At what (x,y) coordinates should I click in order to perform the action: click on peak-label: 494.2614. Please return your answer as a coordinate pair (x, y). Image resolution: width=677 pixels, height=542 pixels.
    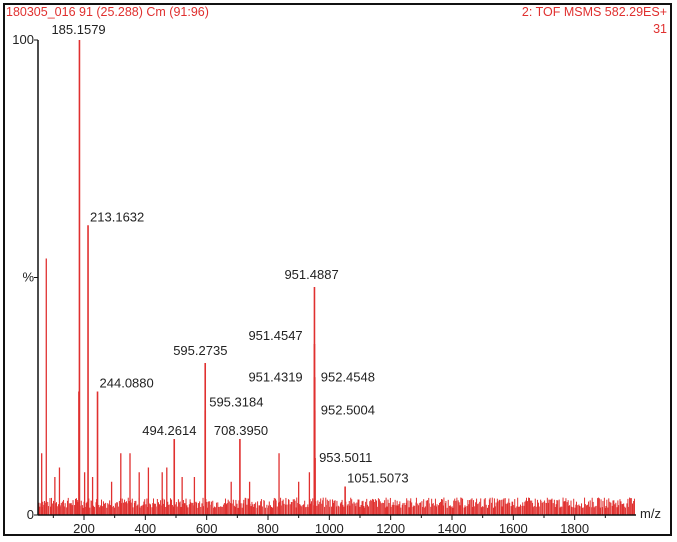
    Looking at the image, I should click on (169, 430).